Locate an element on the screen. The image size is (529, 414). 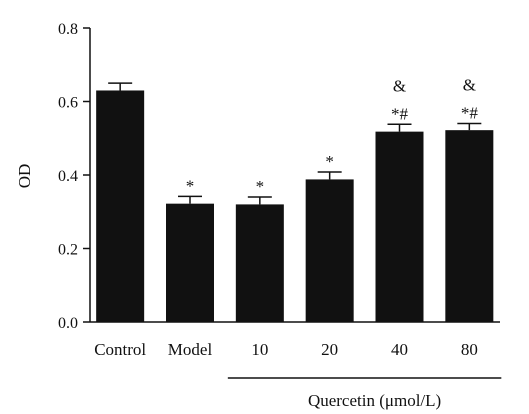
x-tick-label: Control is located at coordinates (120, 349).